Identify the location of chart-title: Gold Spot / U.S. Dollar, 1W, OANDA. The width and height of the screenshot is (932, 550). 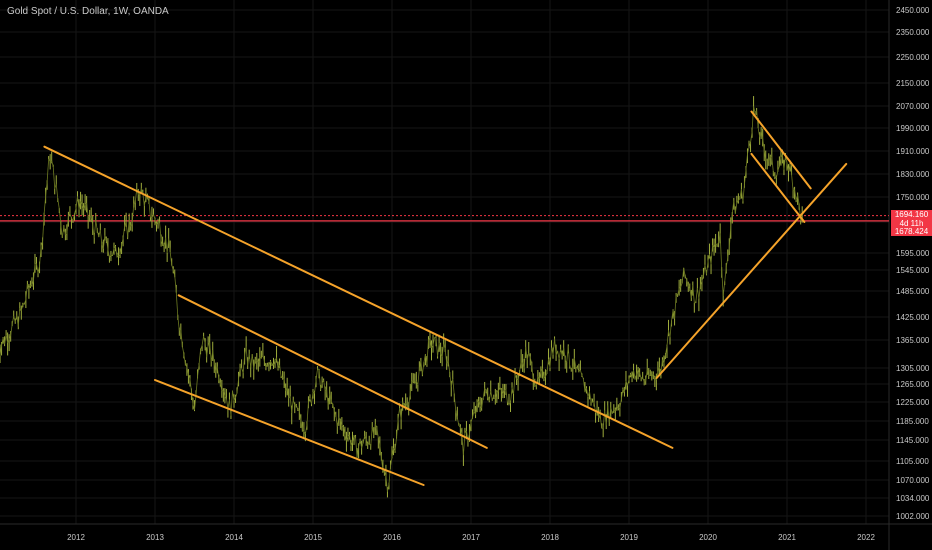
(88, 11).